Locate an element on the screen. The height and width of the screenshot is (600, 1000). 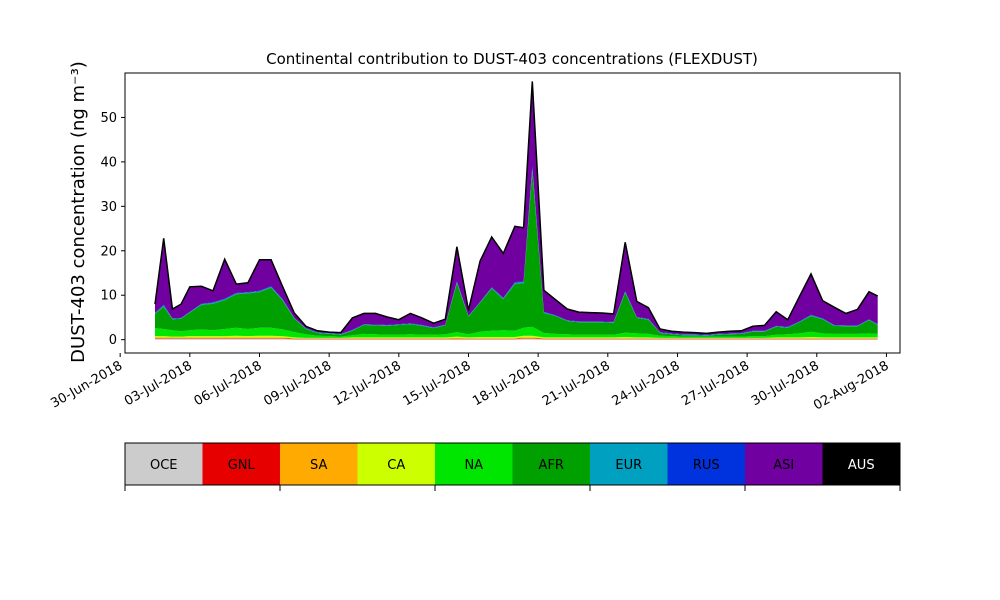
legend-colorbar: OCE GNL SA CA NA AFR EUR RUS ASI AUS is located at coordinates (512, 466).